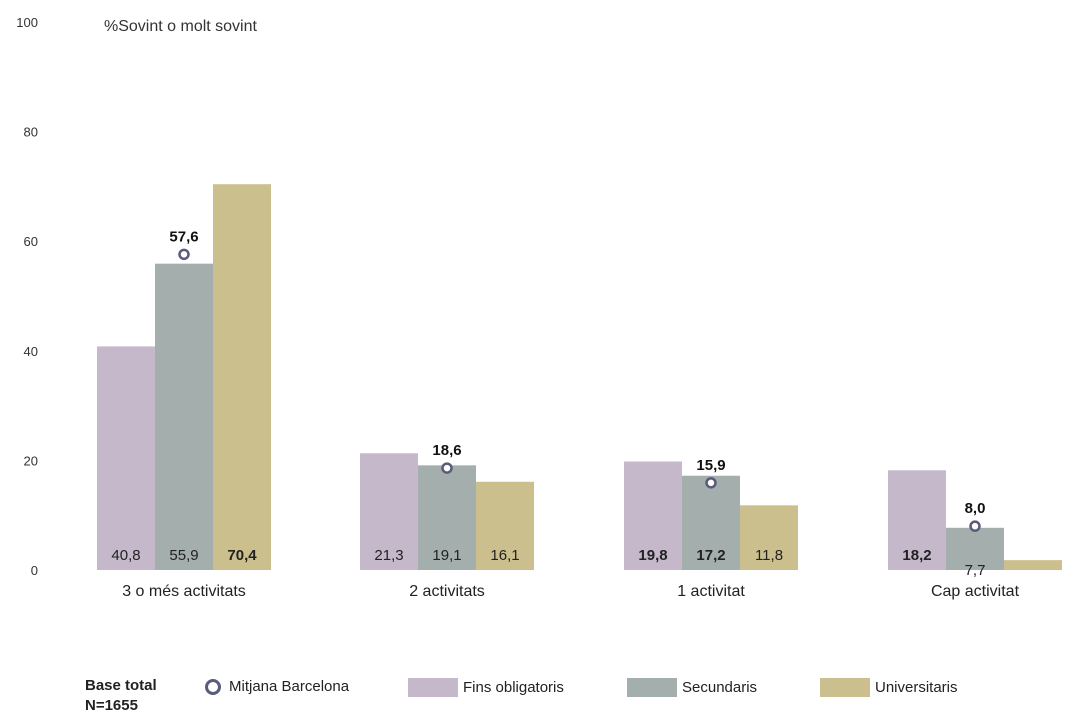  I want to click on legend-label-fins-obligatoris: Fins obligatoris, so click(513, 687).